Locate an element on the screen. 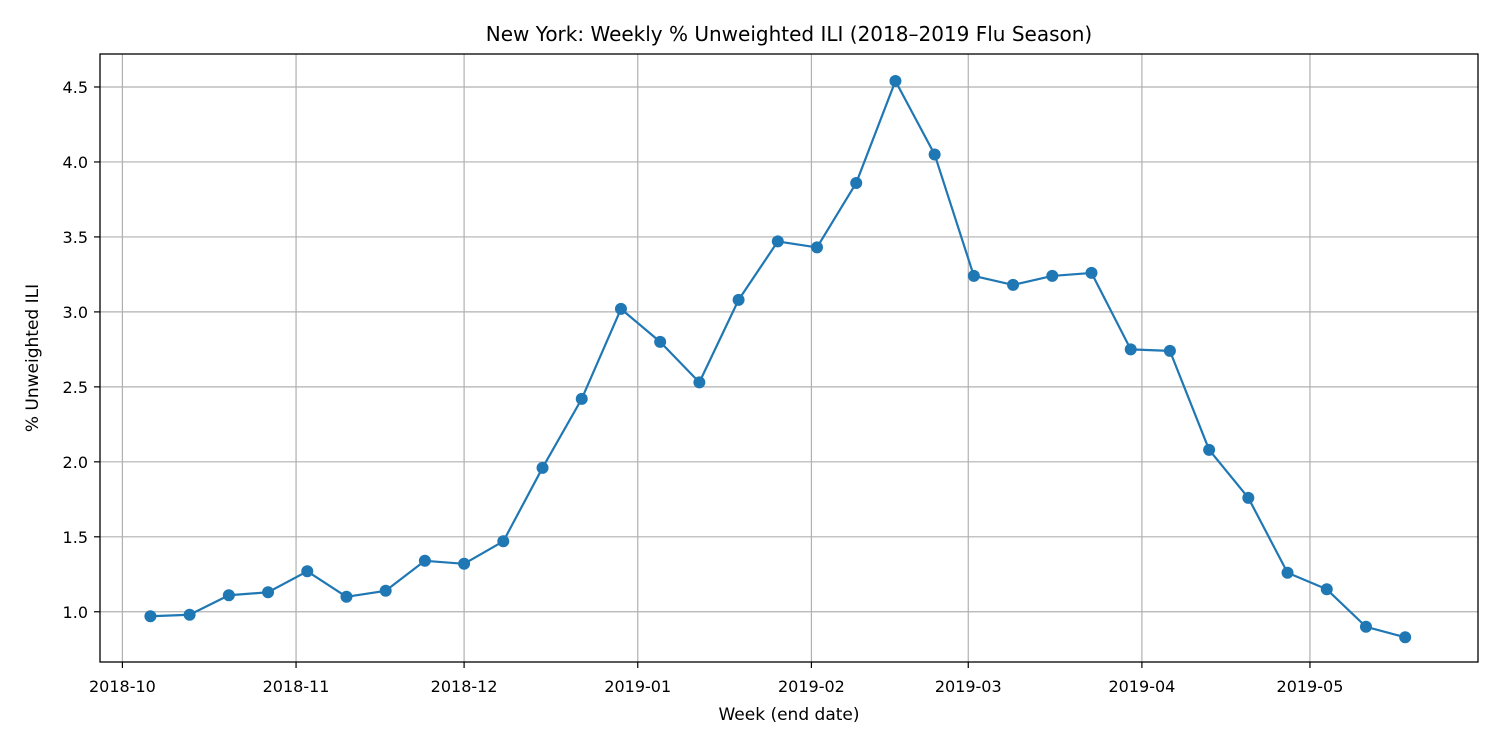 This screenshot has height=750, width=1500. x-tick-label: 2018-10 is located at coordinates (122, 686).